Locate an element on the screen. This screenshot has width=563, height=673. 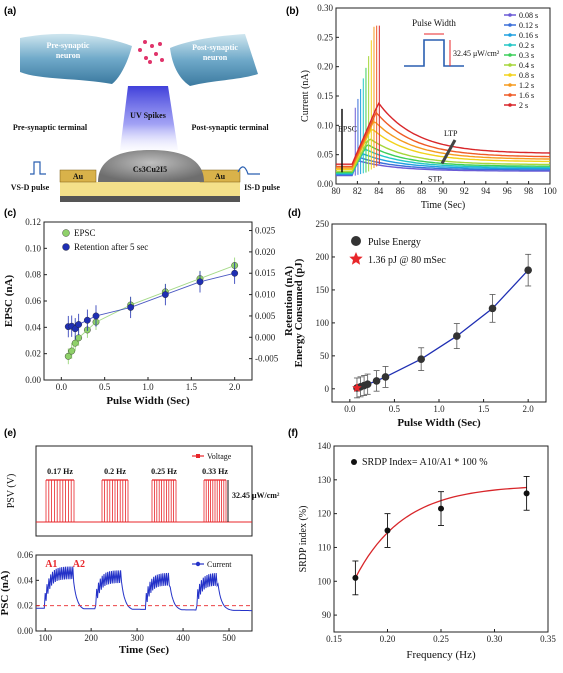
legend-label: 1.2 s is located at coordinates (526, 85).